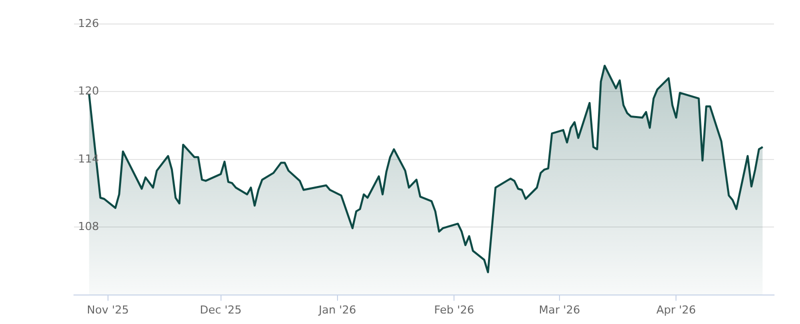 The image size is (800, 324). What do you see at coordinates (88, 91) in the screenshot?
I see `y-tick-label: 120` at bounding box center [88, 91].